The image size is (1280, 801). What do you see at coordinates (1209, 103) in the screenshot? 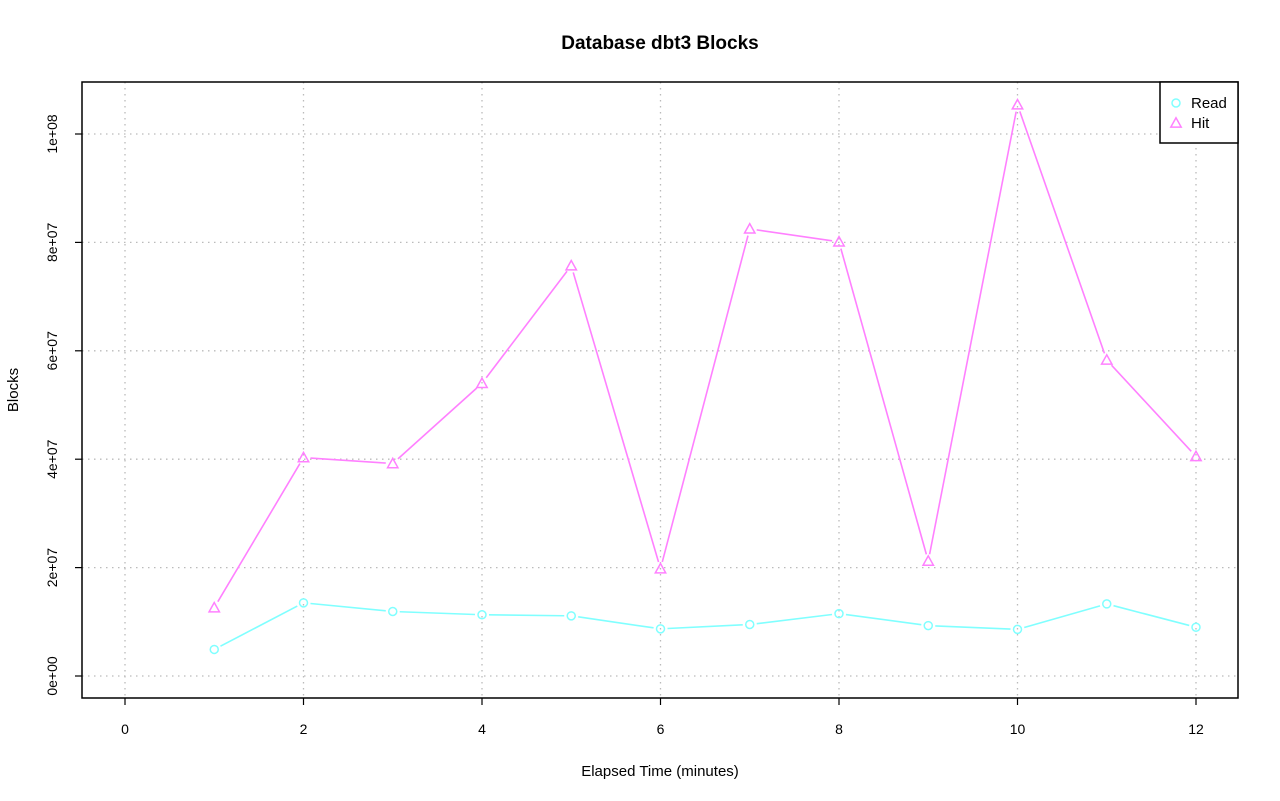
I see `legend-label-read: Read` at bounding box center [1209, 103].